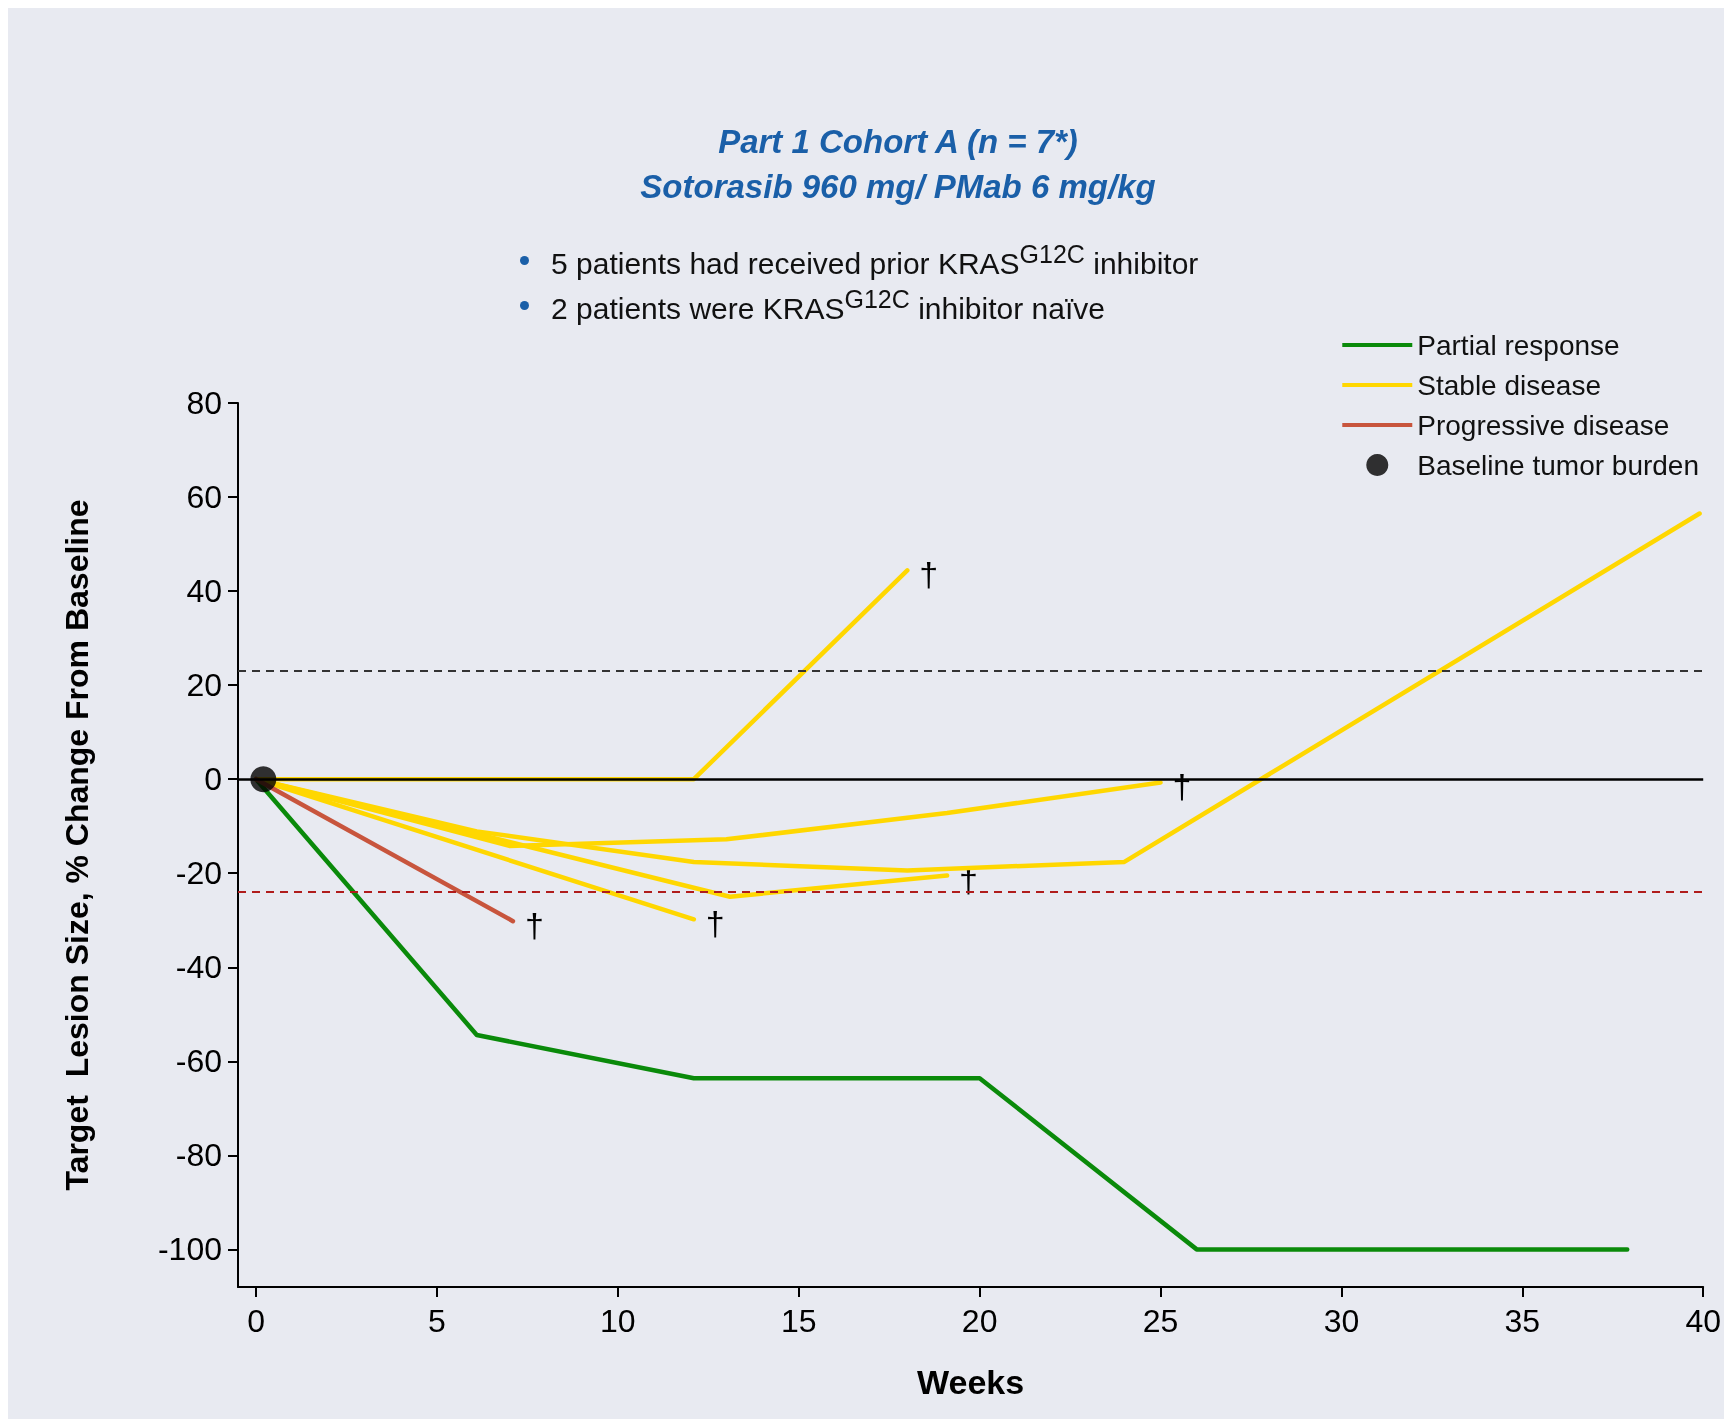 The width and height of the screenshot is (1732, 1427). I want to click on y-tick-label: 40, so click(204, 591).